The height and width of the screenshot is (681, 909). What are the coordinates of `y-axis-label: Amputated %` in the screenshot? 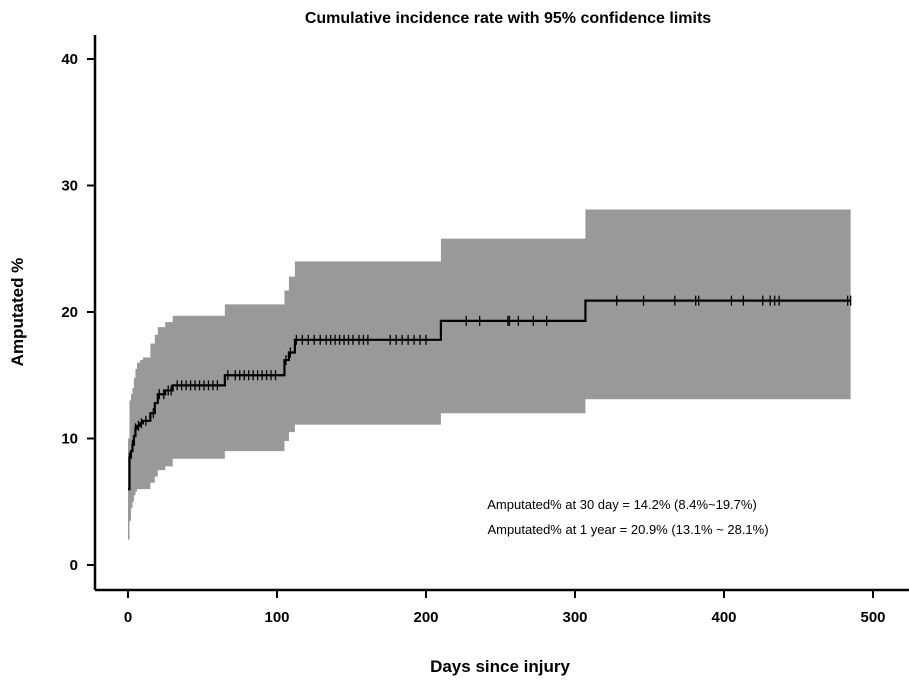 It's located at (17, 312).